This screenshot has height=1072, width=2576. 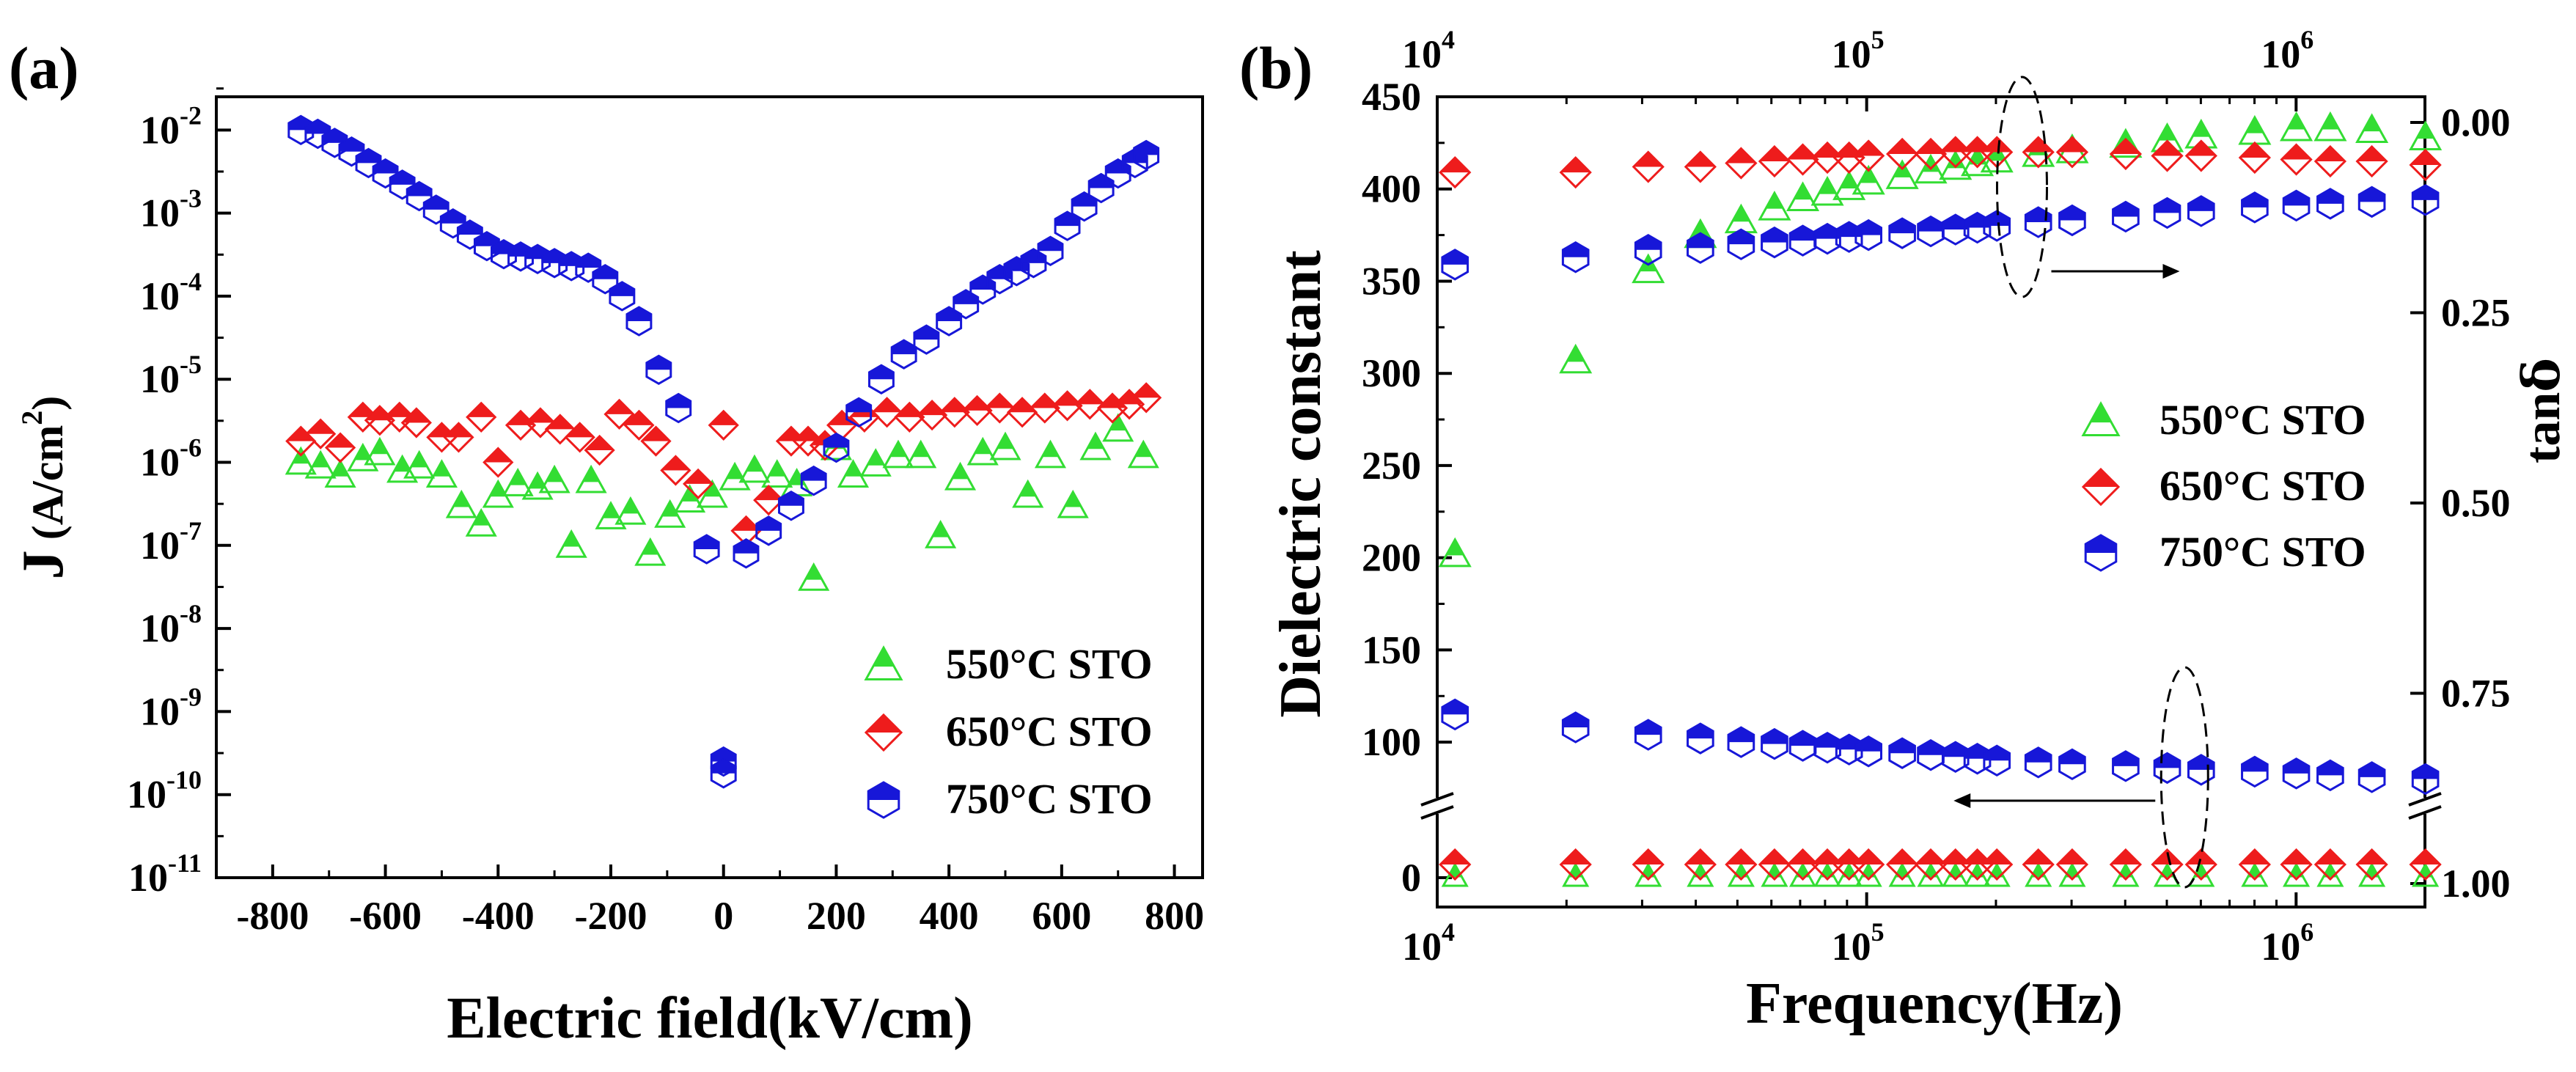 I want to click on panel-a-x-tick-label: 0, so click(x=723, y=916).